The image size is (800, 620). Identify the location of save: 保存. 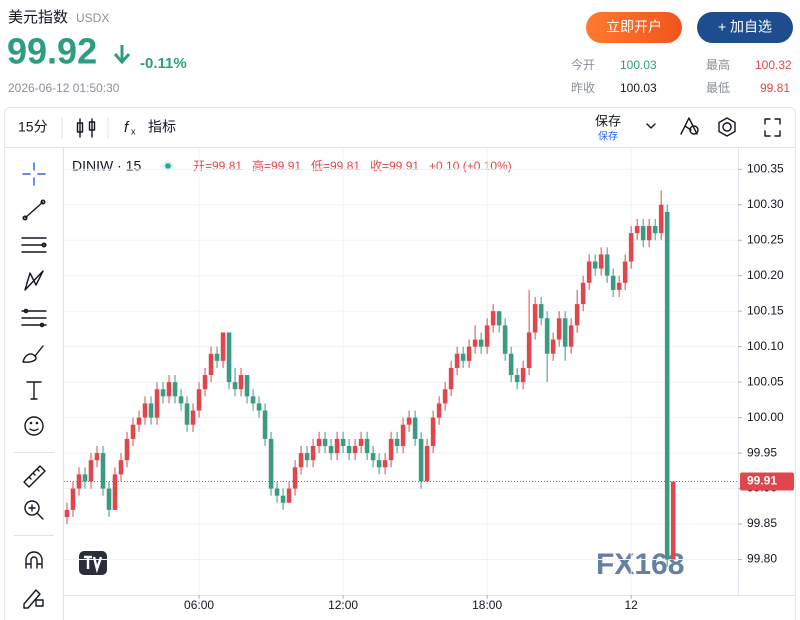
(608, 120).